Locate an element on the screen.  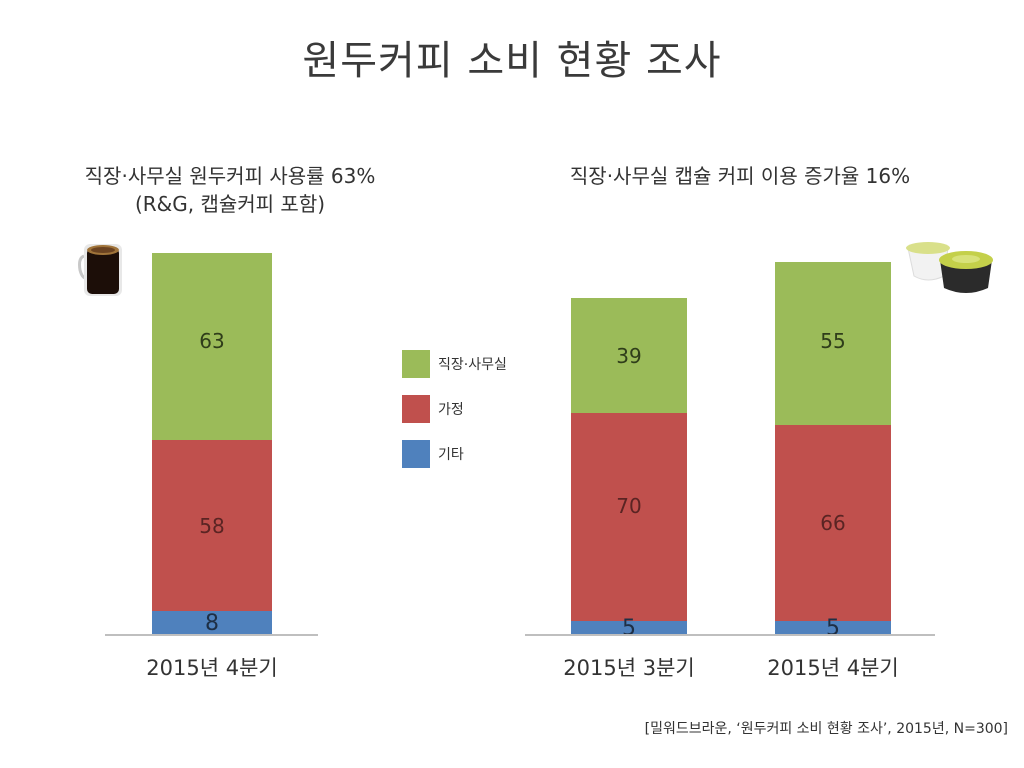
bar-value-label: 66 is located at coordinates (833, 523).